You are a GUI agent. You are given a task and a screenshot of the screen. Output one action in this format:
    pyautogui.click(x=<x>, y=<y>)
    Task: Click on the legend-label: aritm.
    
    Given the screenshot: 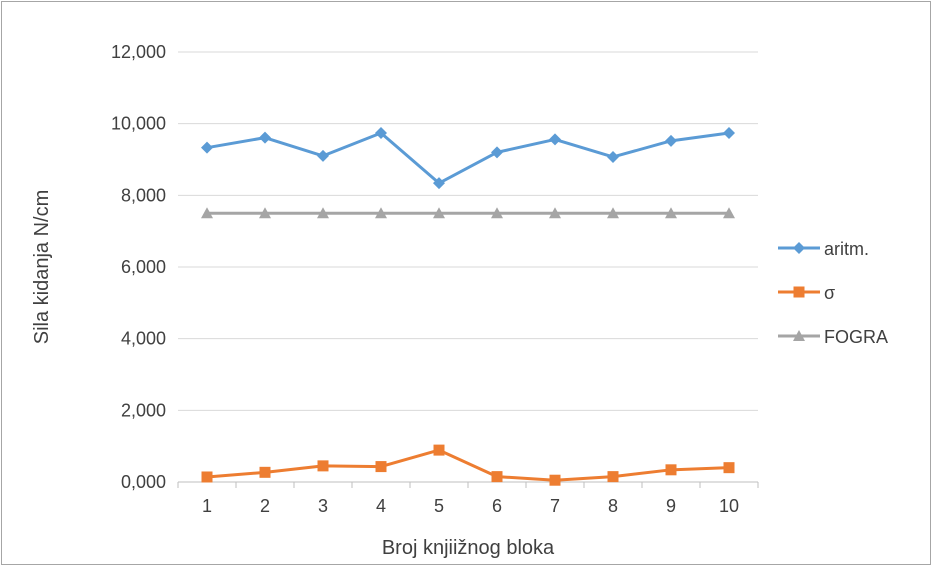 What is the action you would take?
    pyautogui.click(x=846, y=249)
    